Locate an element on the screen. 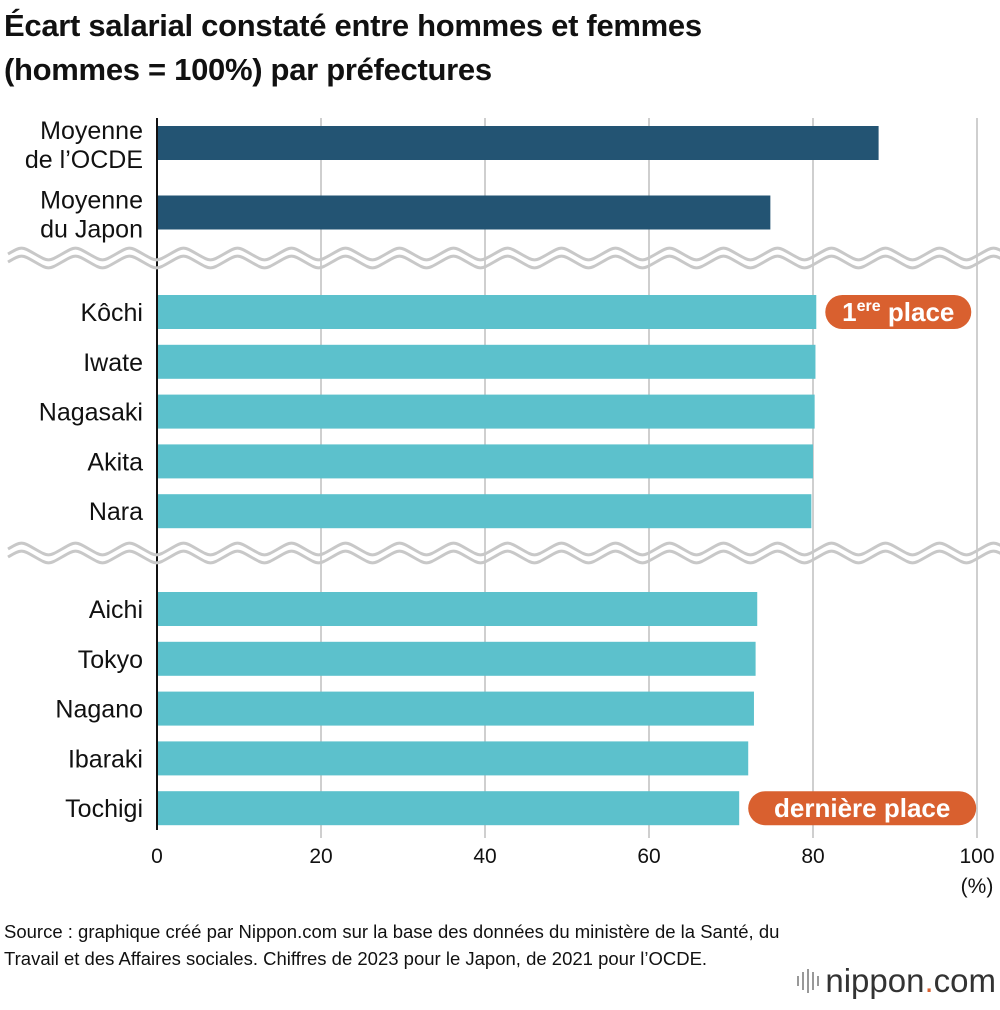 This screenshot has width=1000, height=1010. category-label: Aichi is located at coordinates (116, 610).